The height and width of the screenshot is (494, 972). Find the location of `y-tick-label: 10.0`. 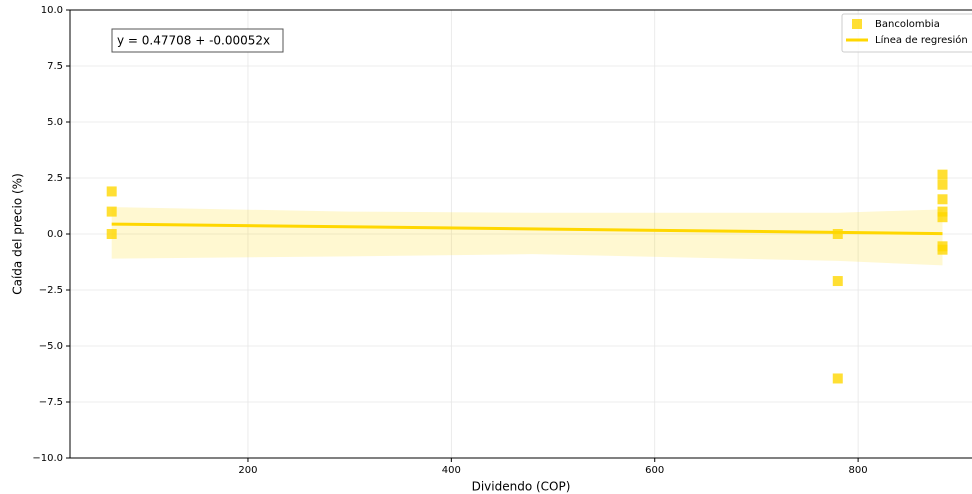

y-tick-label: 10.0 is located at coordinates (52, 10).